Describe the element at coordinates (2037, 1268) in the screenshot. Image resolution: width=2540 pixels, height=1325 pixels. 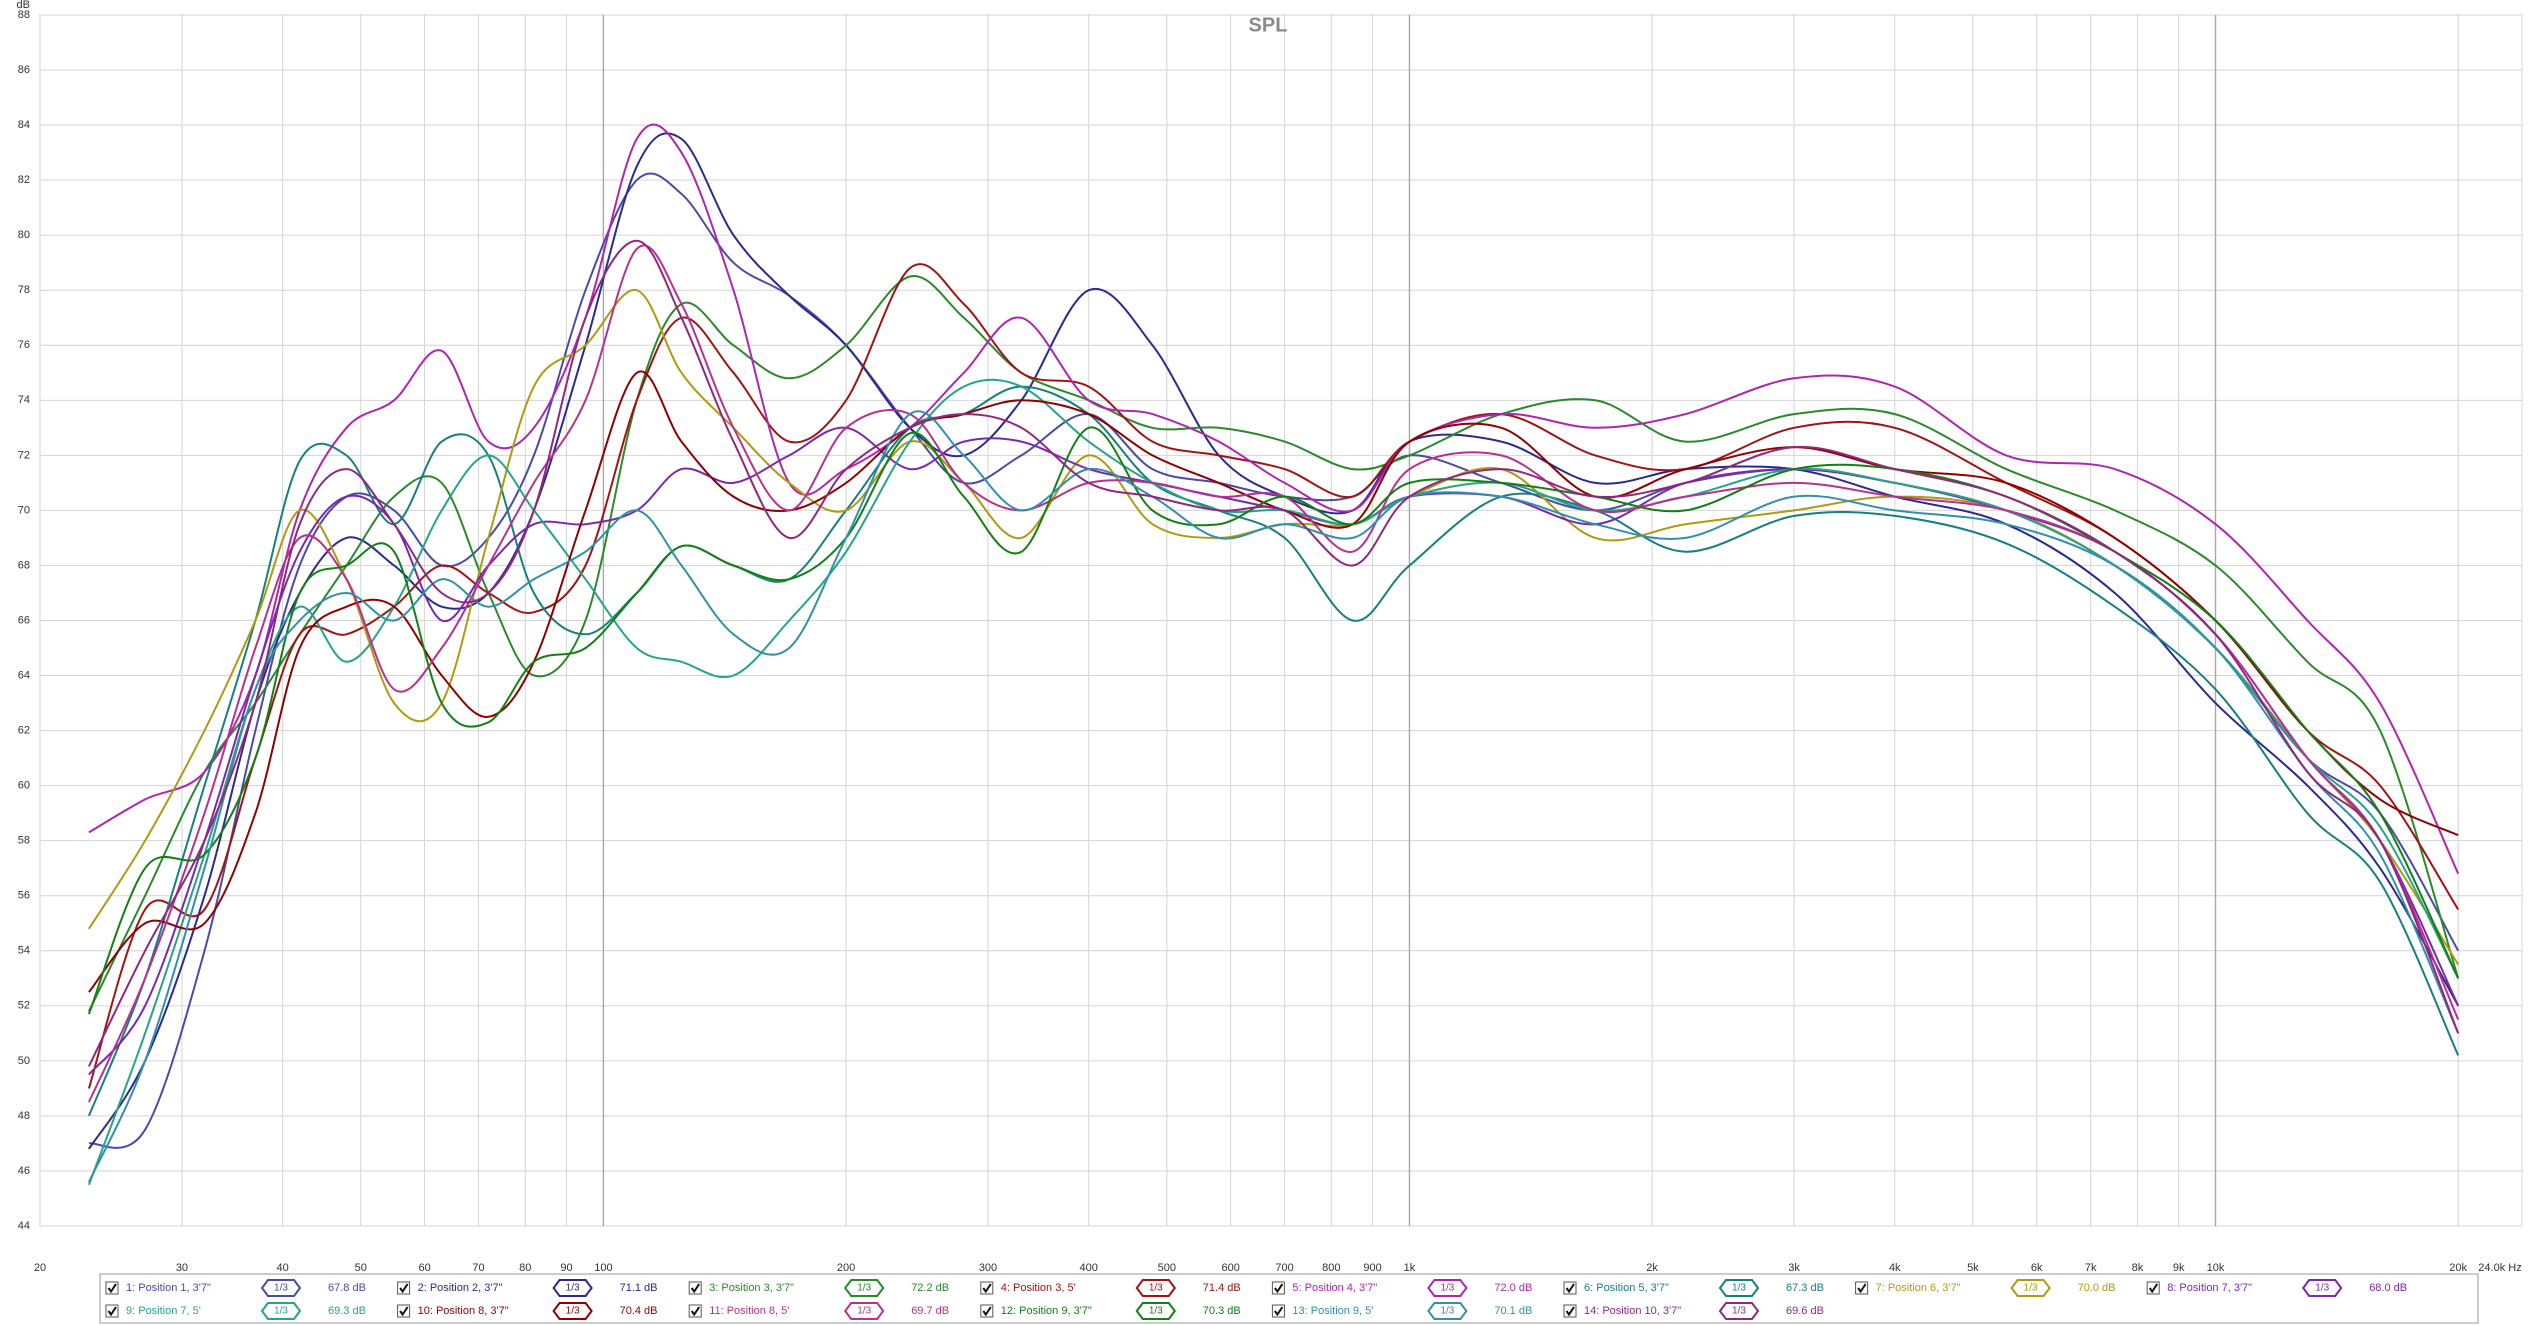
I see `x-tick-label: 6k` at that location.